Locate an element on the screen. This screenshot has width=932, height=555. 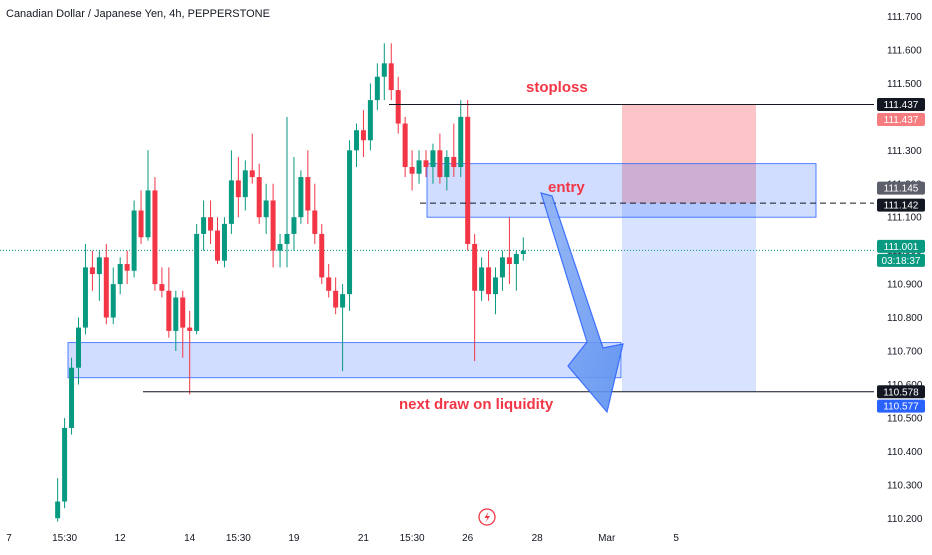
liquidity-zone-rect is located at coordinates (344, 360).